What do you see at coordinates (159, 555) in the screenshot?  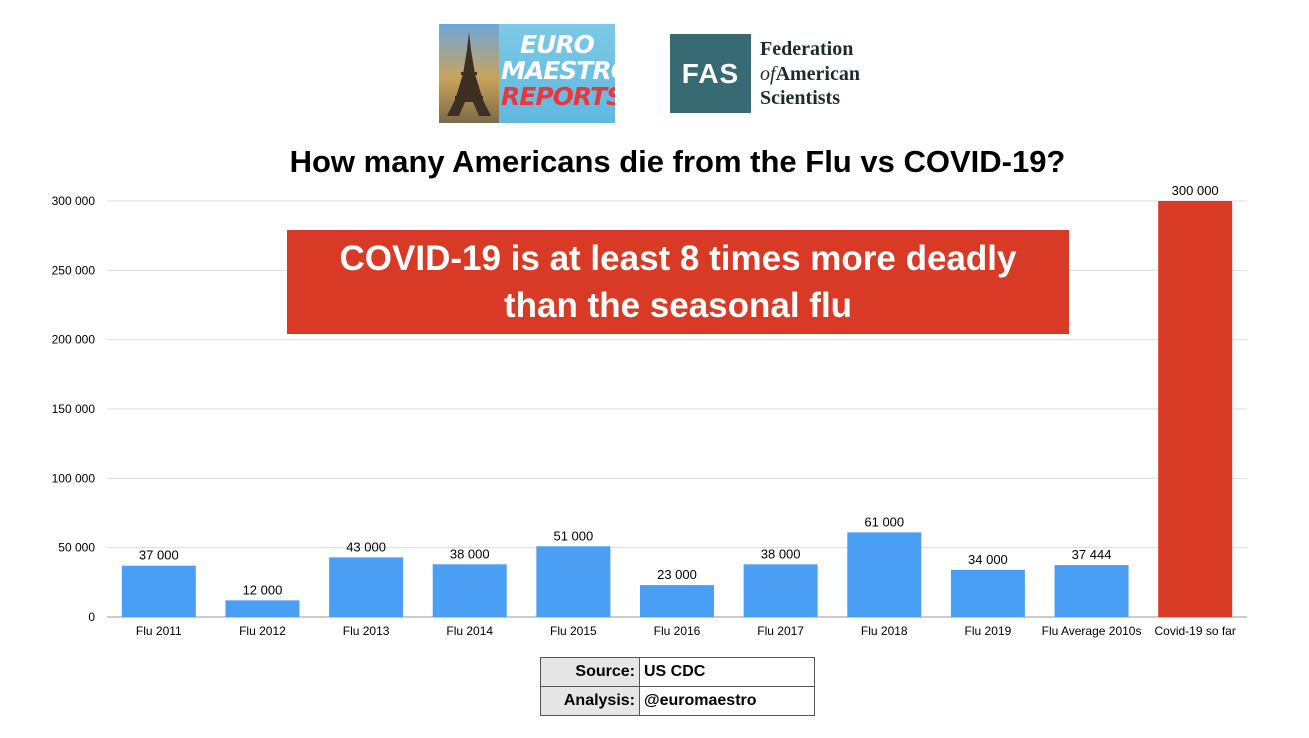 I see `bar-value-label: 37 000` at bounding box center [159, 555].